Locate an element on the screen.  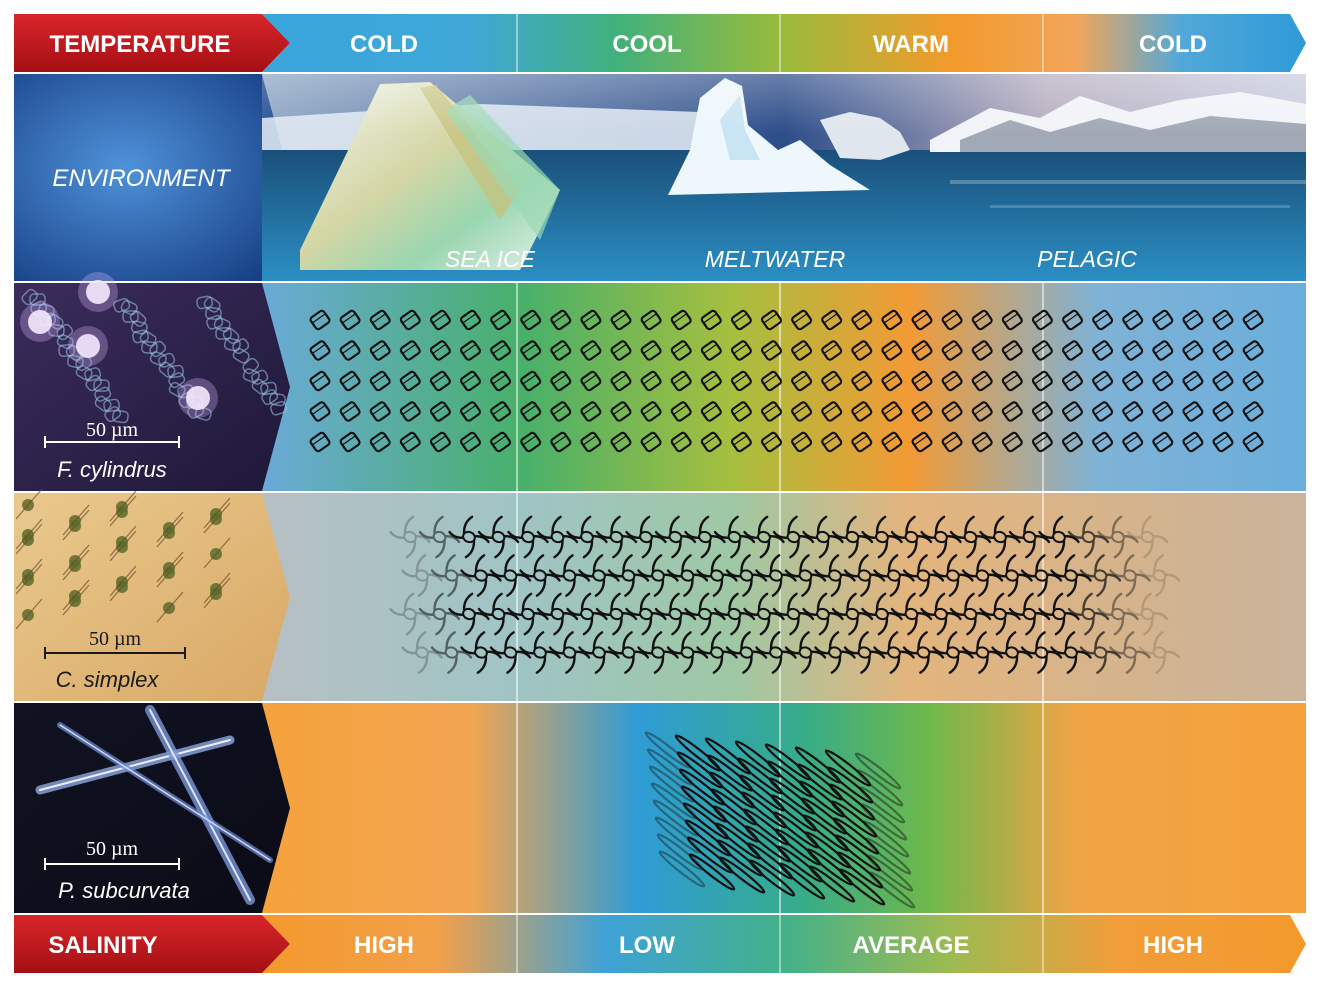
salinity-label-tab is located at coordinates (152, 944).